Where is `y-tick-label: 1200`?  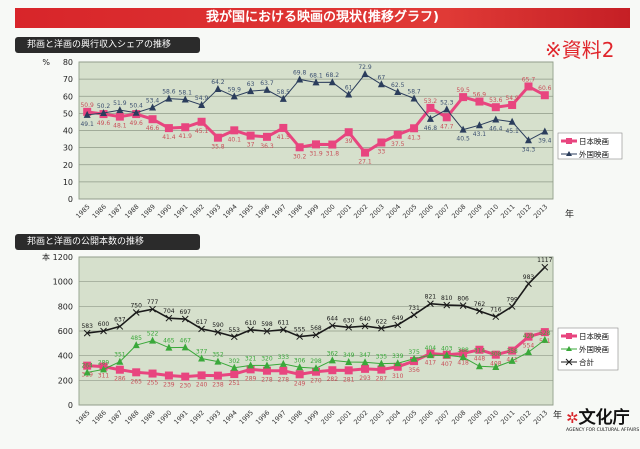
y-tick-label: 1200 is located at coordinates (63, 257).